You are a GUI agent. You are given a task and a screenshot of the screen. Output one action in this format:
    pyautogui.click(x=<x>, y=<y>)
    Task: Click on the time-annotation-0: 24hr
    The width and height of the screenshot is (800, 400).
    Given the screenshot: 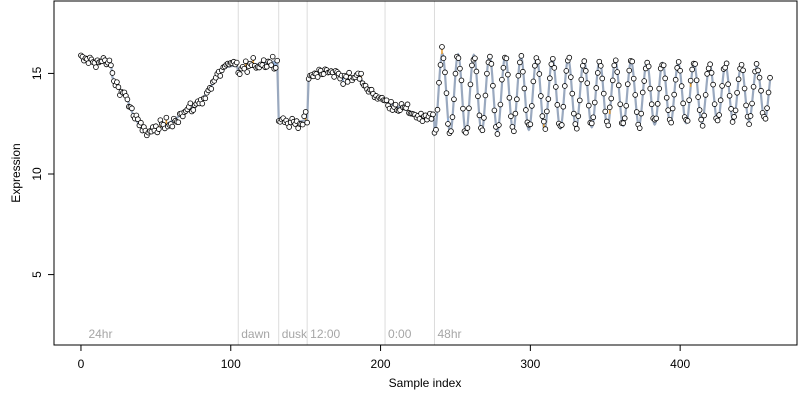 What is the action you would take?
    pyautogui.click(x=100, y=334)
    